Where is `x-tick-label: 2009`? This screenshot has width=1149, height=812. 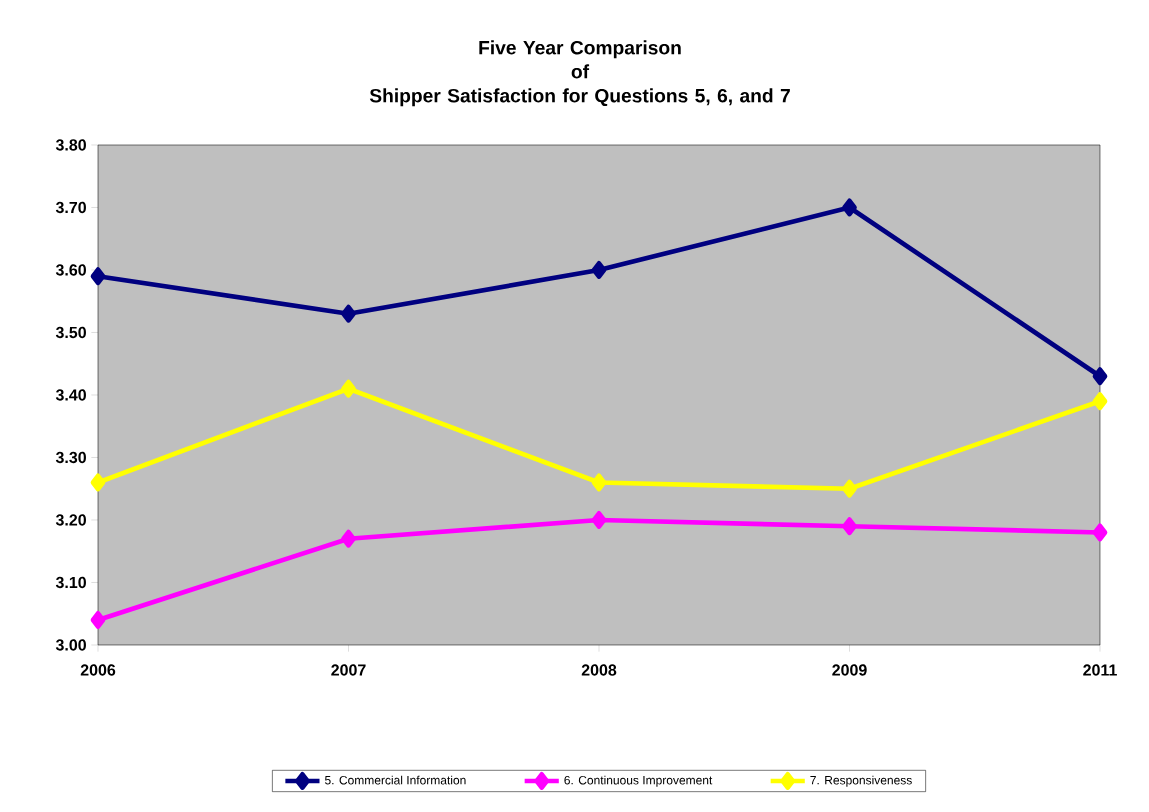
x-tick-label: 2009 is located at coordinates (849, 670).